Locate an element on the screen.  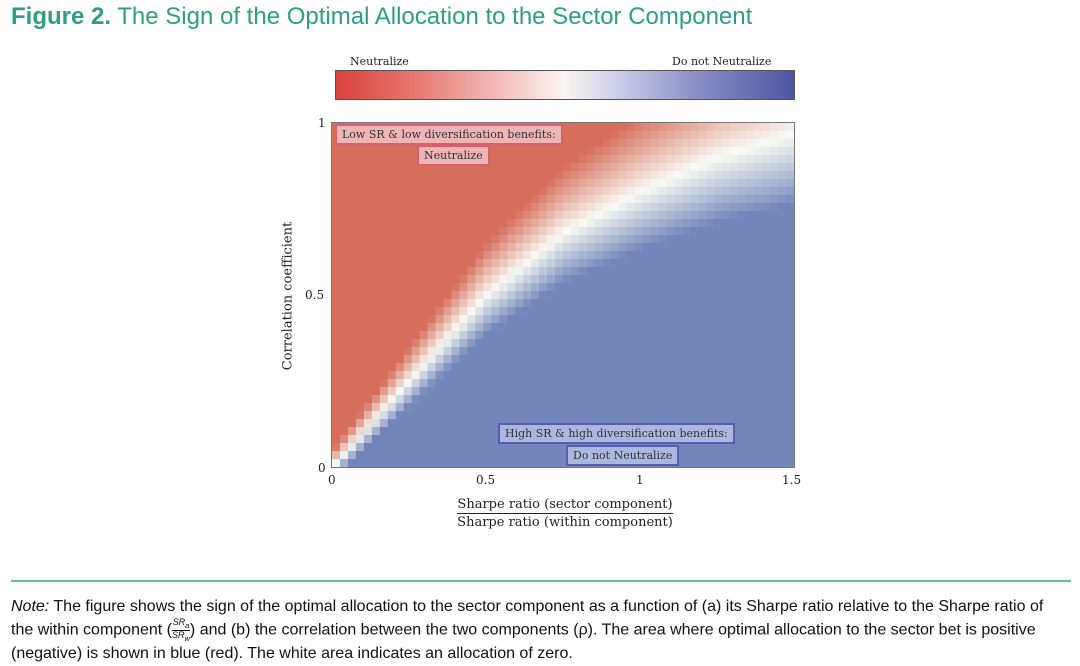
y-tick-label: 0.5 is located at coordinates (315, 295).